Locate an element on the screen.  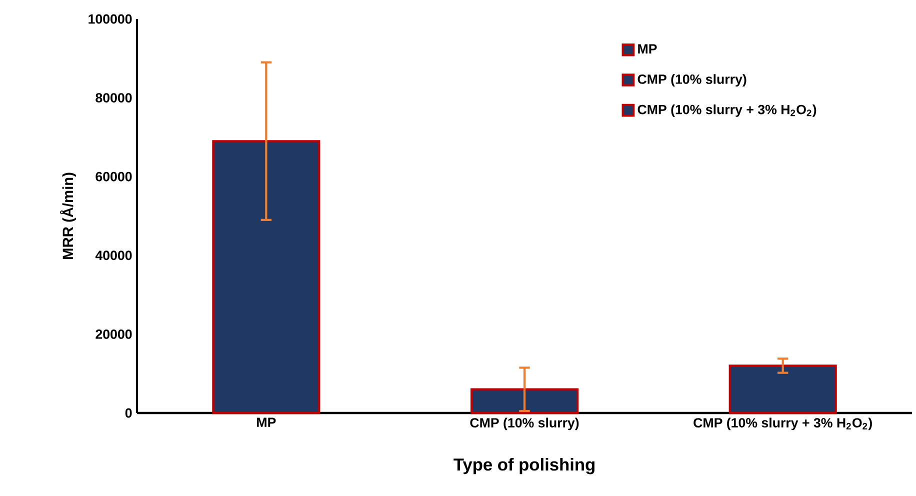
x-tick-label: MP is located at coordinates (266, 422).